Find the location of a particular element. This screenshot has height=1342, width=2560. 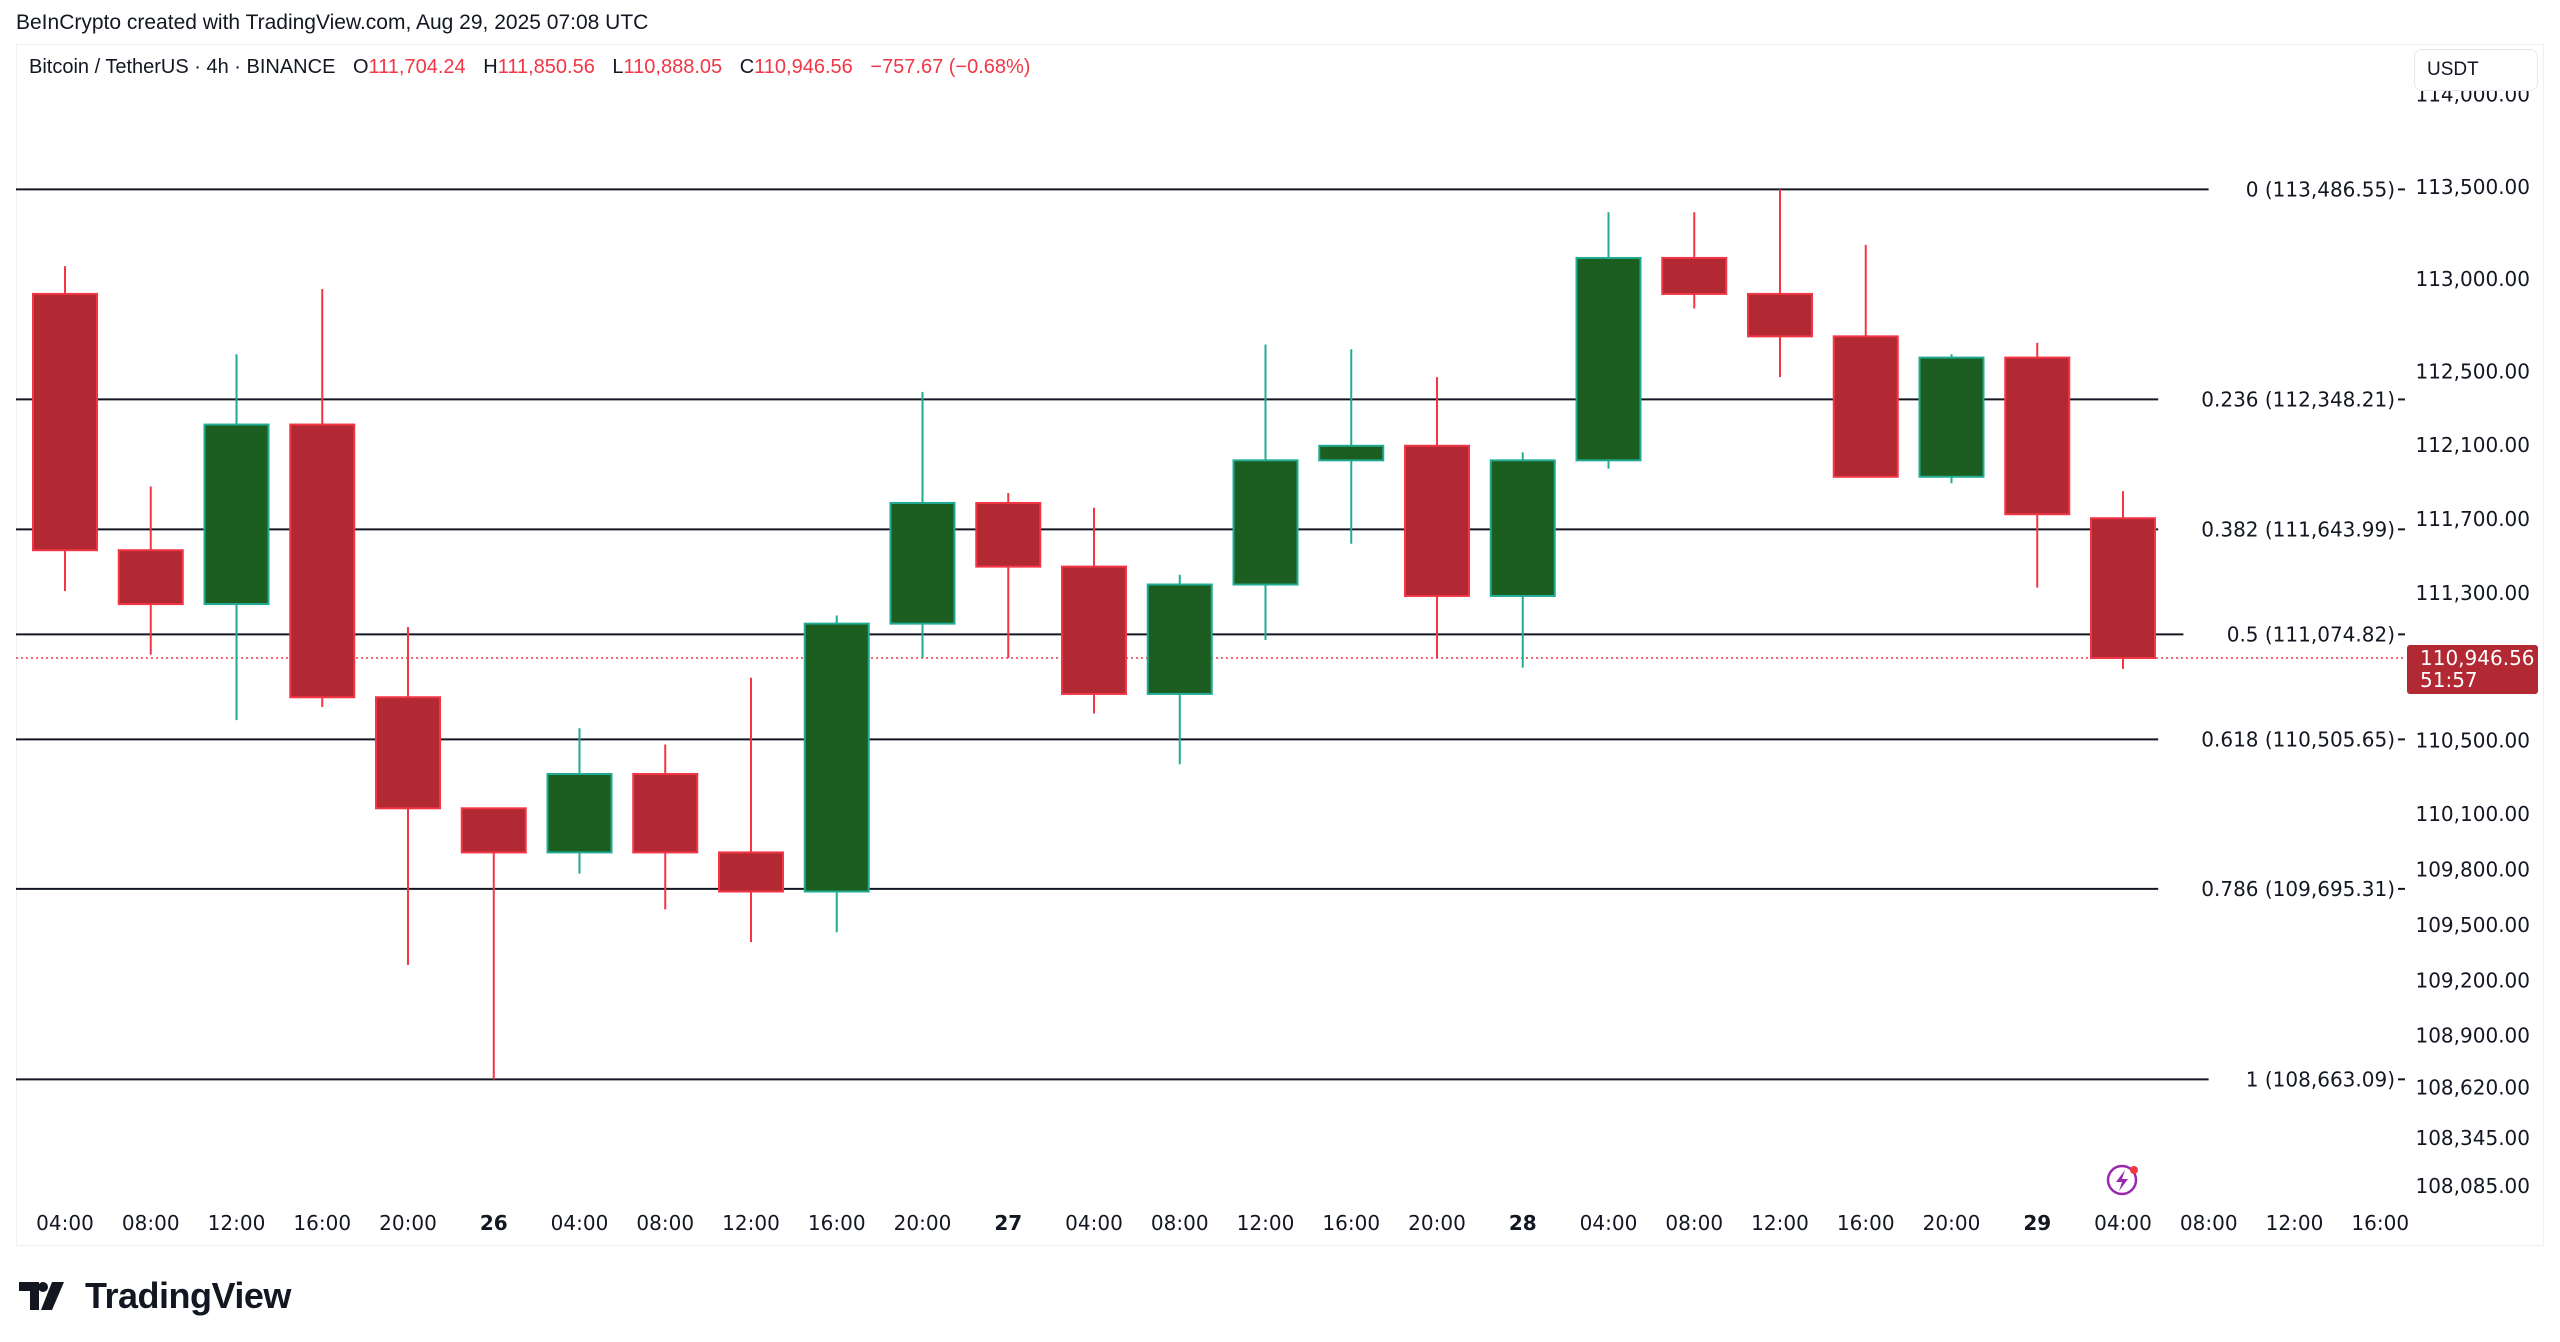

lightning-alert-icon is located at coordinates (2122, 1180).